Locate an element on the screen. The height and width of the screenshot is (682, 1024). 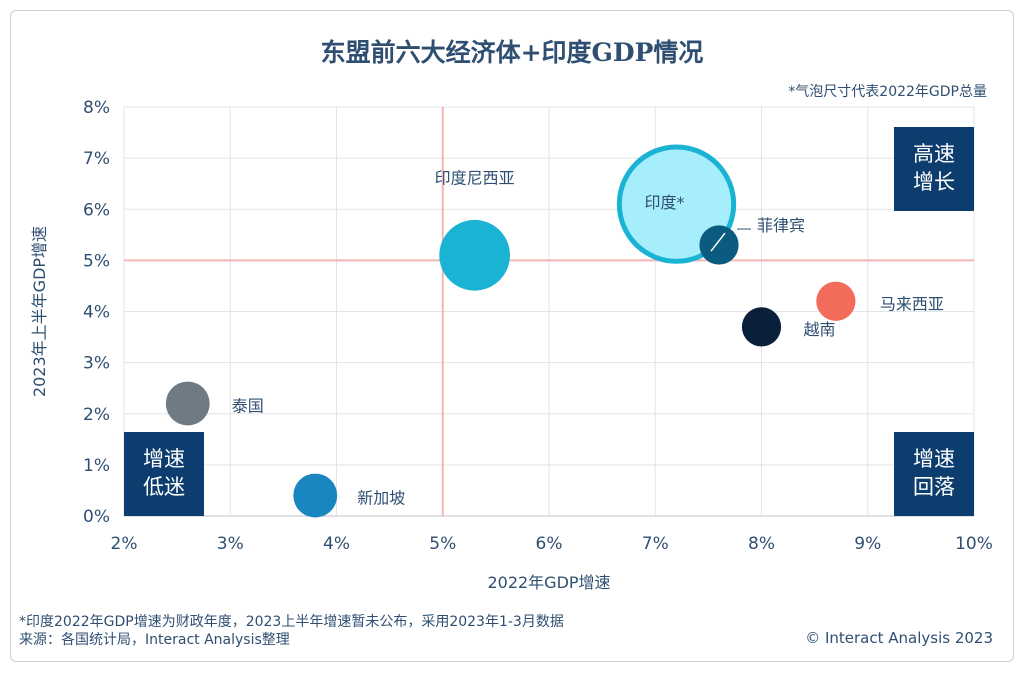
y-tick-label: 6% is located at coordinates (96, 210).